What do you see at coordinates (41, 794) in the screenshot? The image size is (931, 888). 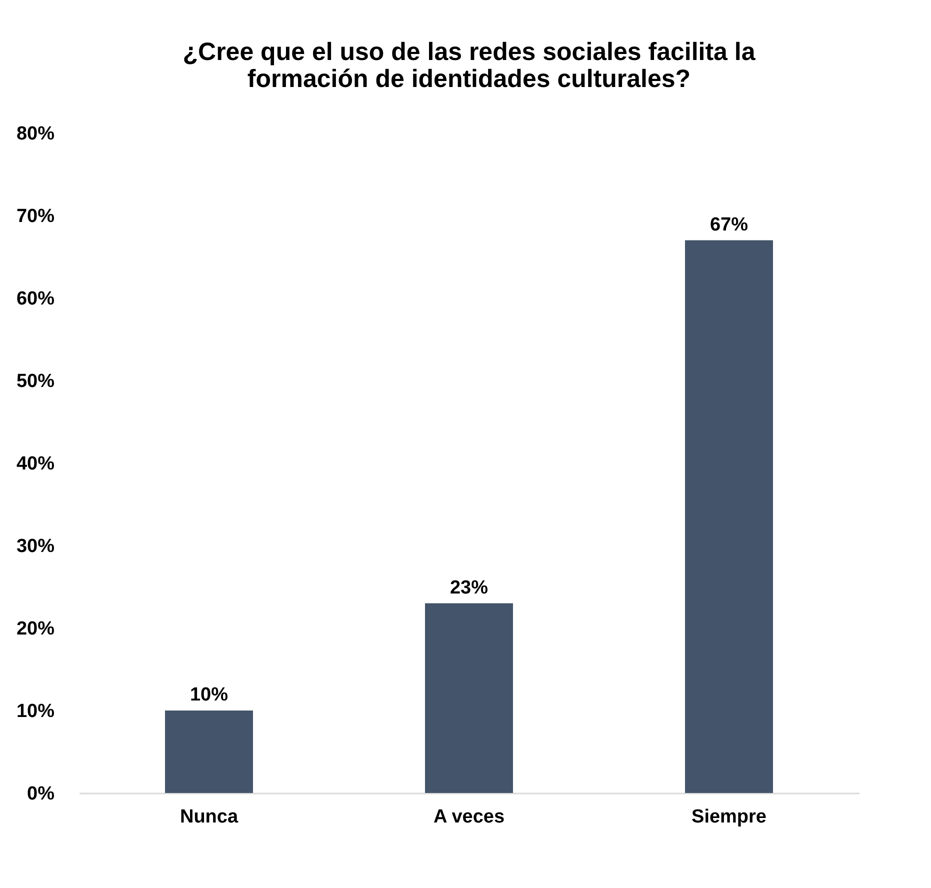 I see `y-tick-label: 0%` at bounding box center [41, 794].